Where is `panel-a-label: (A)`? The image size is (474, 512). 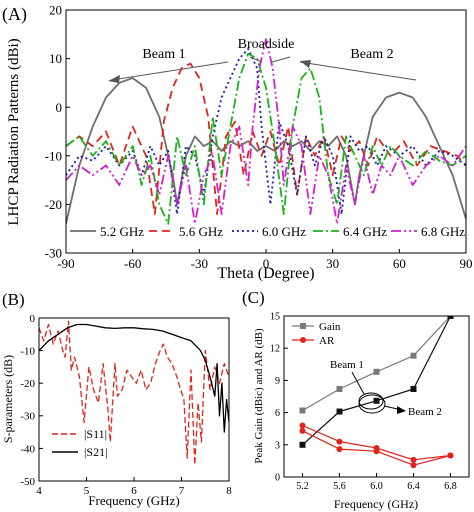
panel-a-label: (A) is located at coordinates (14, 14).